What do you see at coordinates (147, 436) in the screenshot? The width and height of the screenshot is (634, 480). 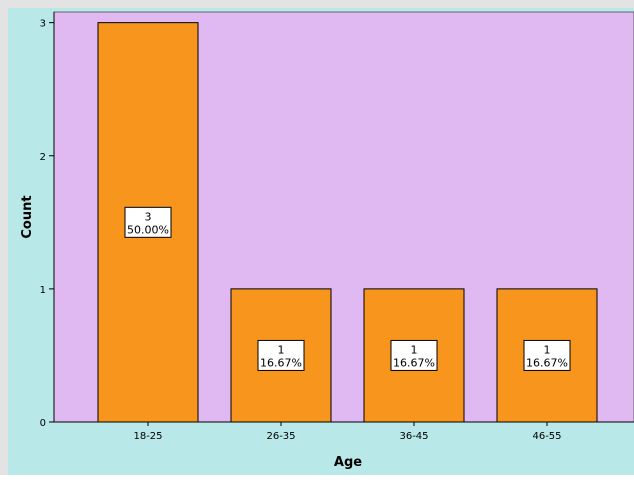 I see `x-tick-label-18-25: 18-25` at bounding box center [147, 436].